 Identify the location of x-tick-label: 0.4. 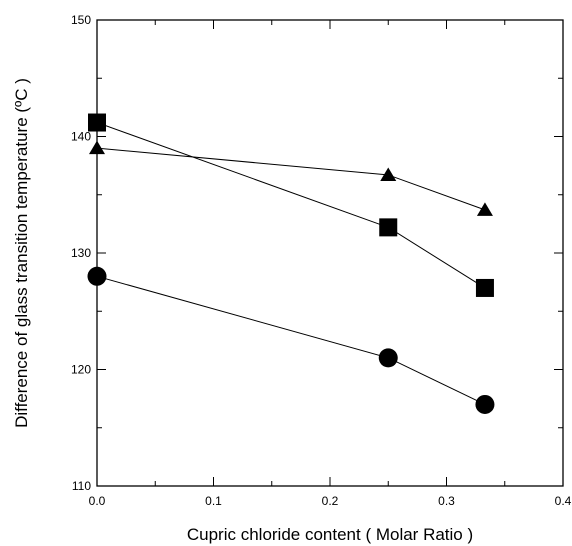
(563, 501).